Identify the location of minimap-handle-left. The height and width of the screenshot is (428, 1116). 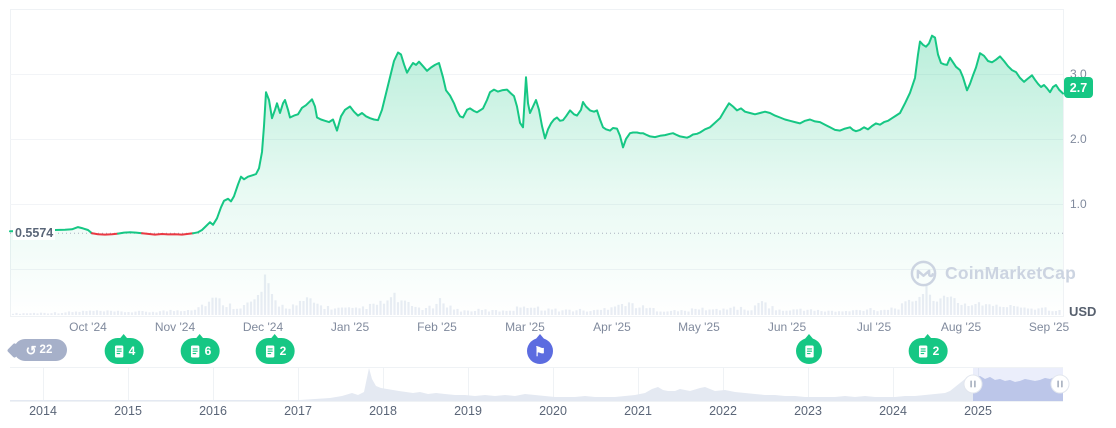
(973, 384).